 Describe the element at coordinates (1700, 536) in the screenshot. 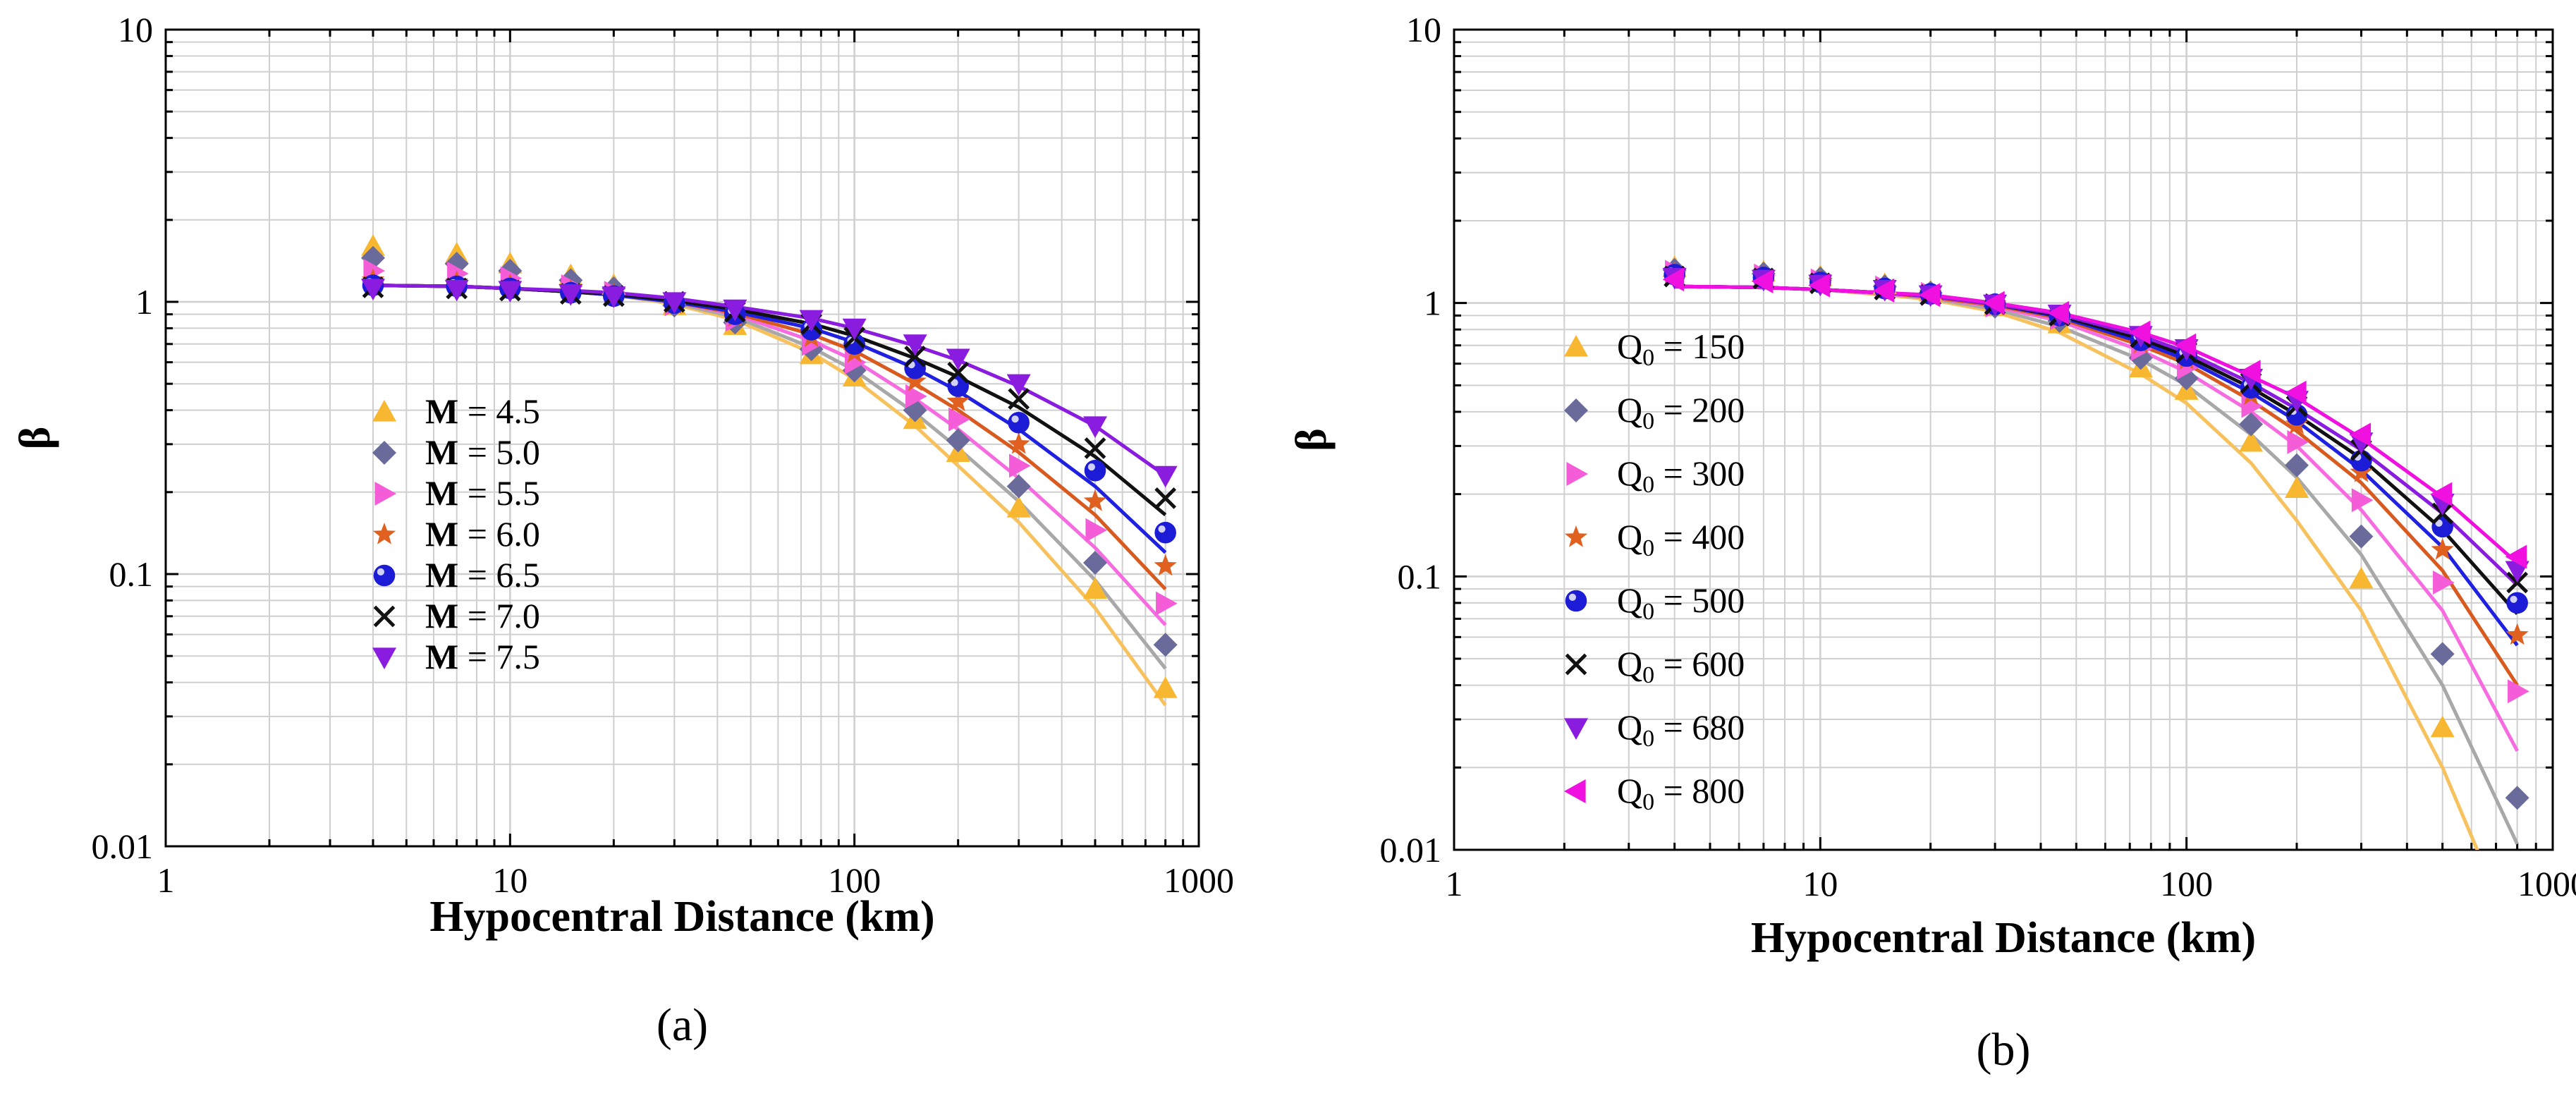

I see `legend-value: = 400` at that location.